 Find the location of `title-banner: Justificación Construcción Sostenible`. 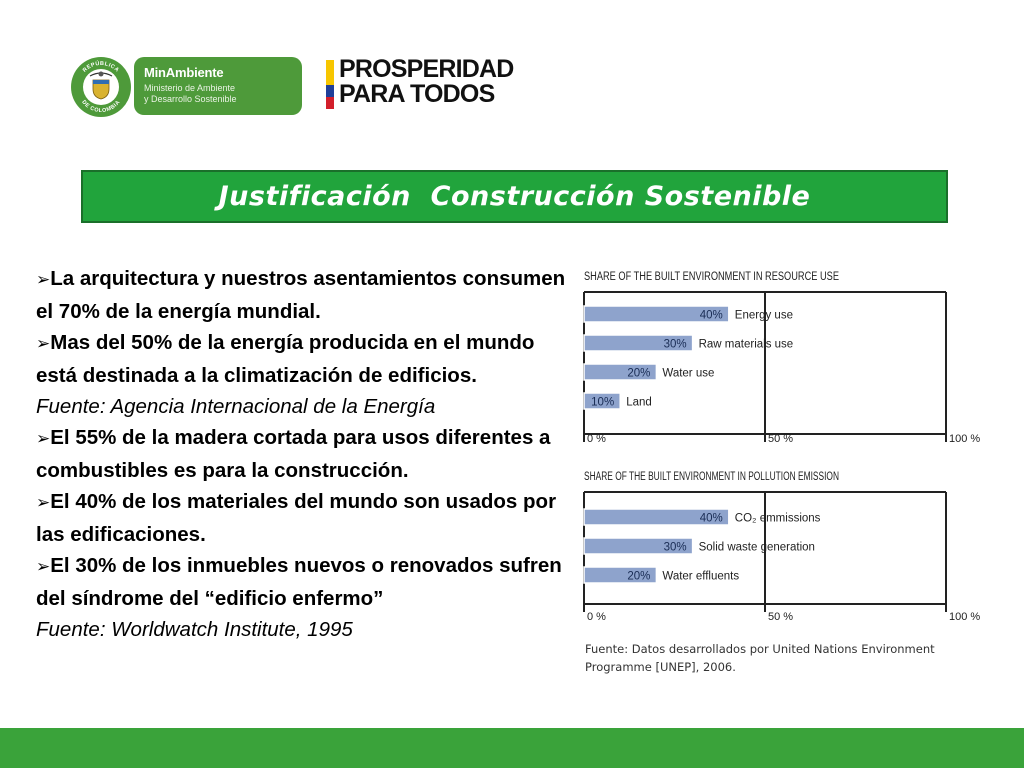

title-banner: Justificación Construcción Sostenible is located at coordinates (514, 196).